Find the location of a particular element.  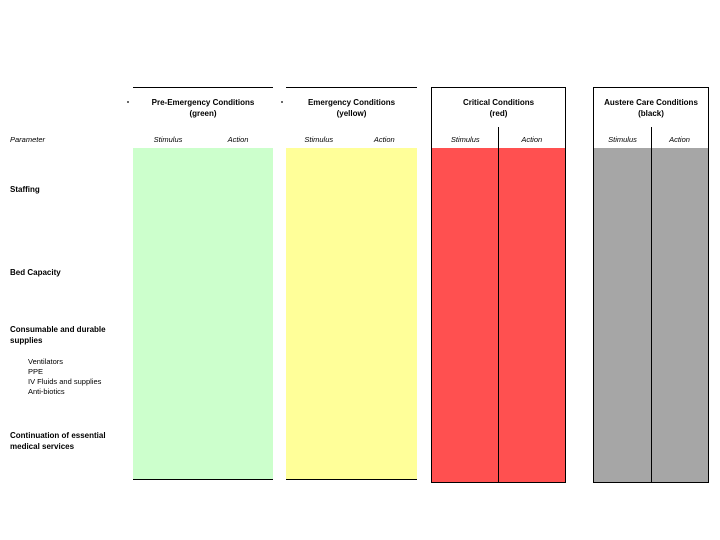

column-title: Critical Conditions (red) is located at coordinates (498, 103).